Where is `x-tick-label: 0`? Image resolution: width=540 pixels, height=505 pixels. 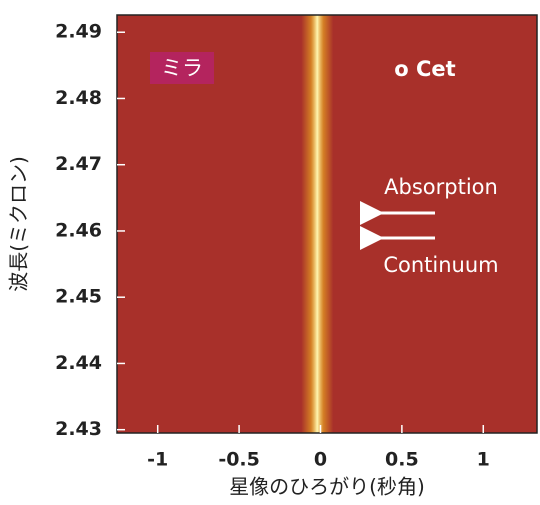
x-tick-label: 0 is located at coordinates (320, 460).